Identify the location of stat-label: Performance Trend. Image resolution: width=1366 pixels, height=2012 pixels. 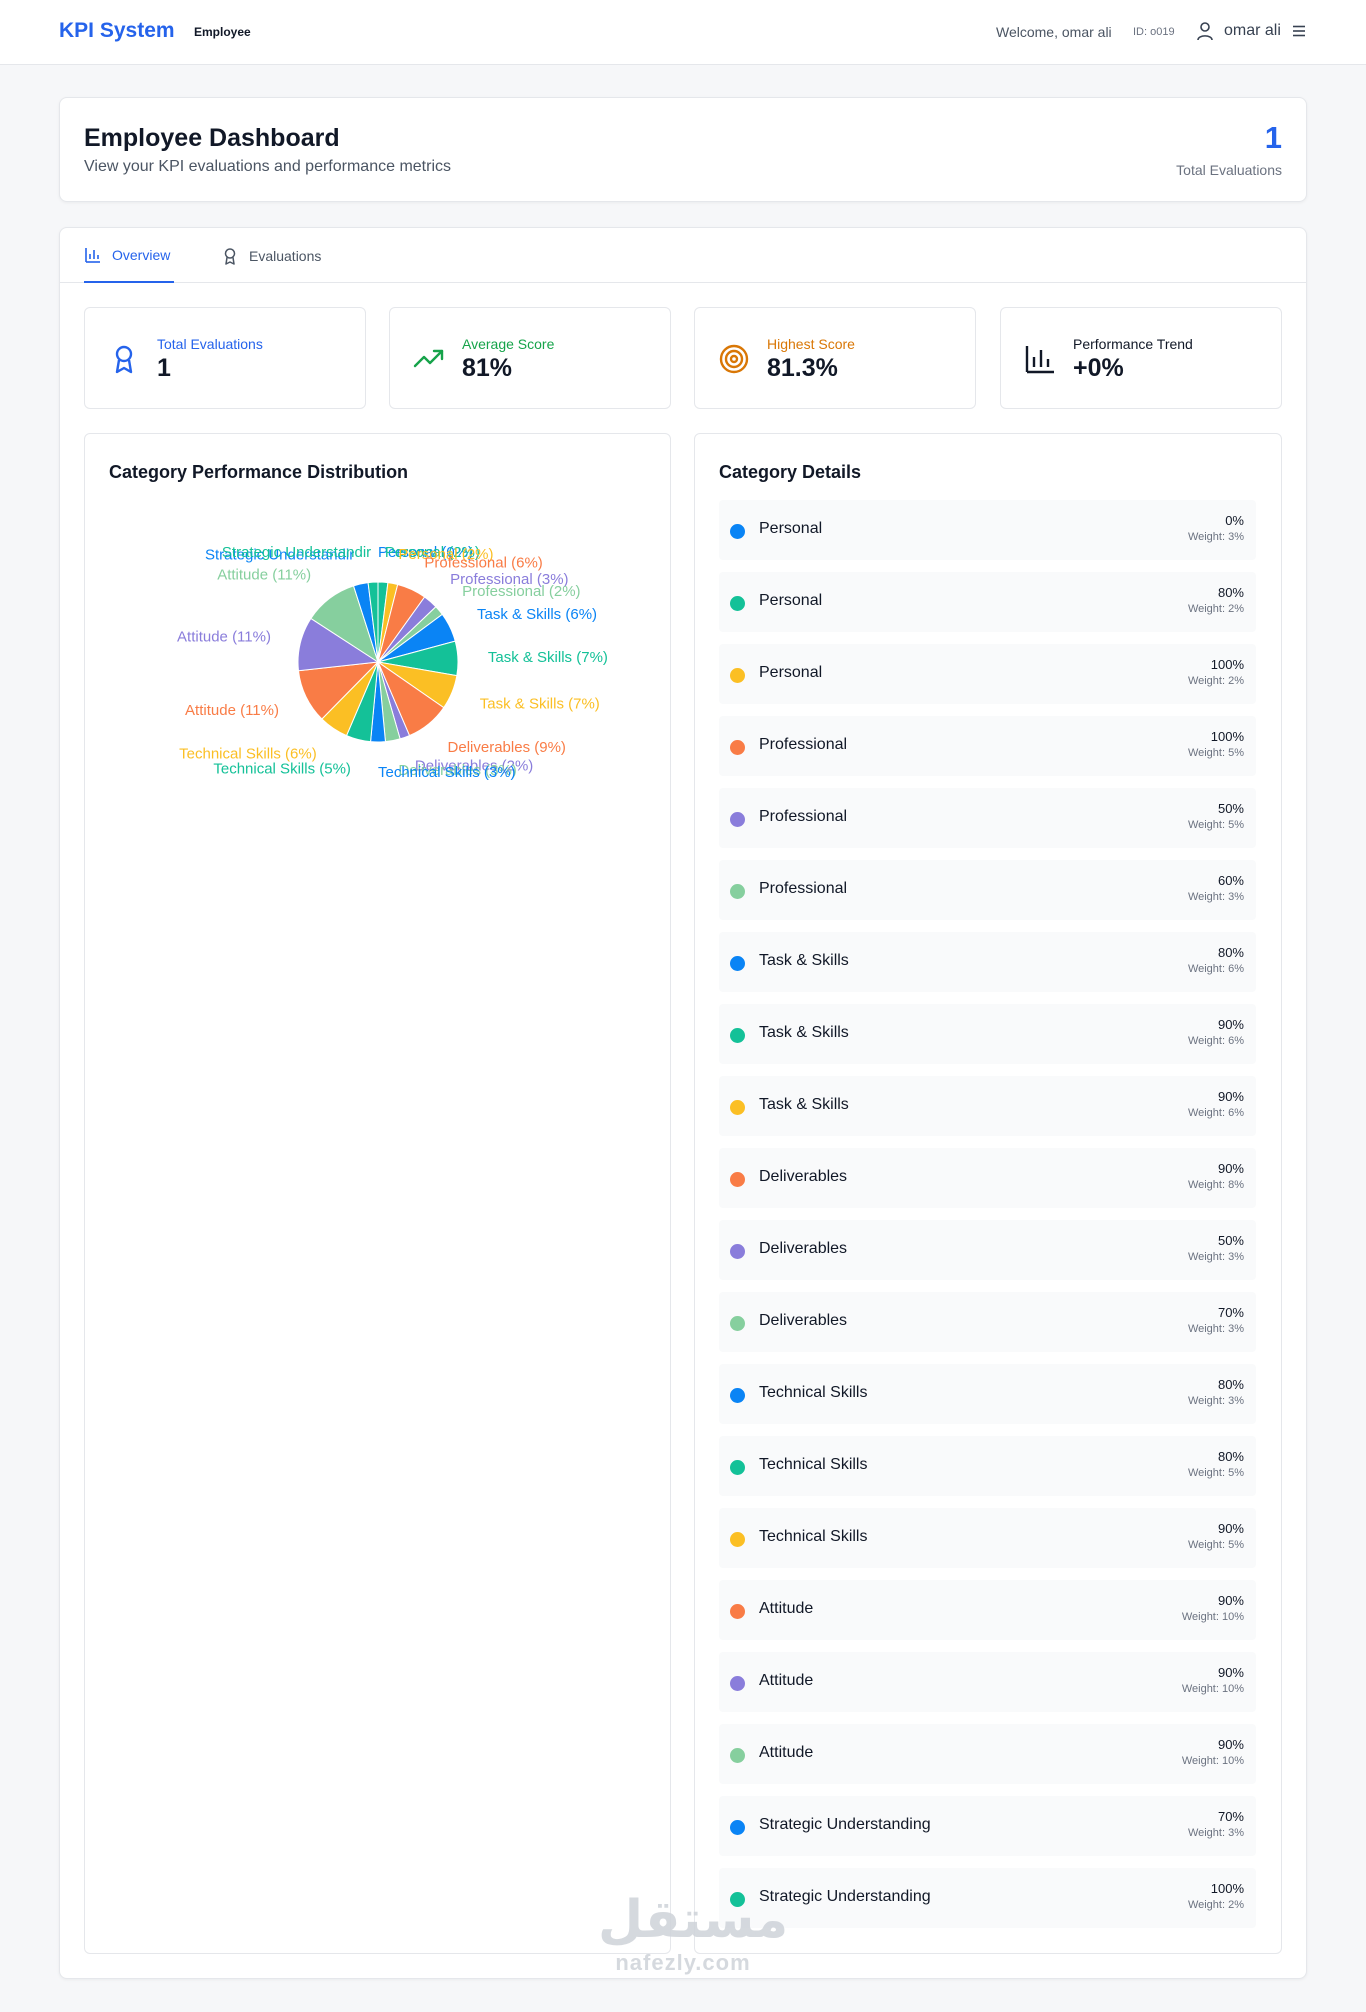
(1133, 344).